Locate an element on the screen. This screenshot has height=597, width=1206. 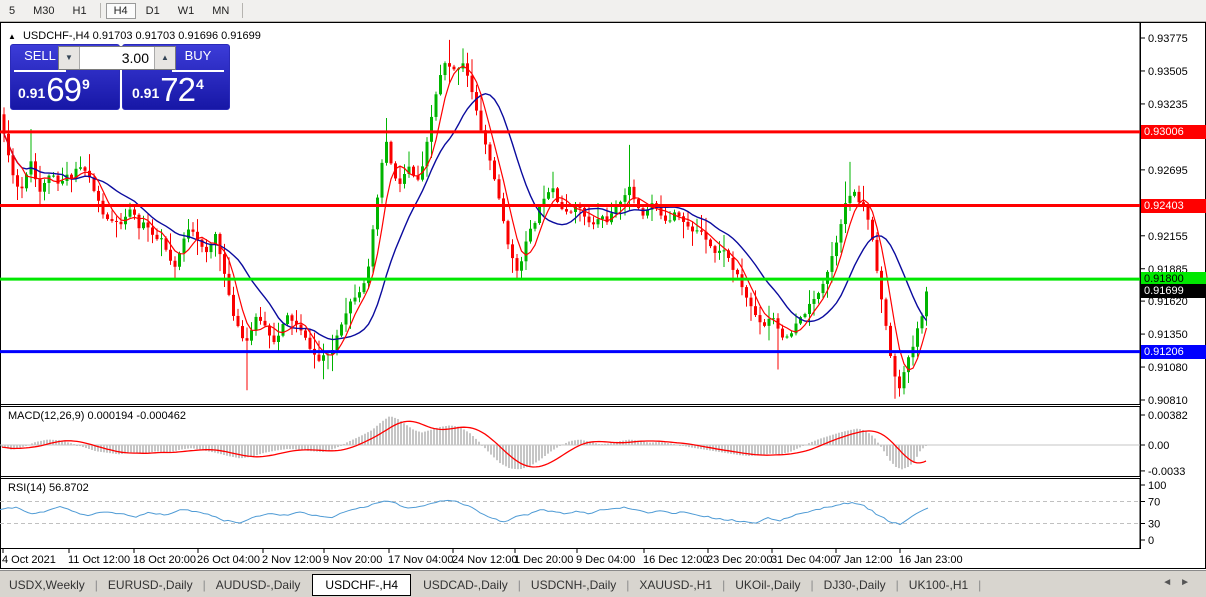
price-tick-label: 0.91350 is located at coordinates (1168, 335).